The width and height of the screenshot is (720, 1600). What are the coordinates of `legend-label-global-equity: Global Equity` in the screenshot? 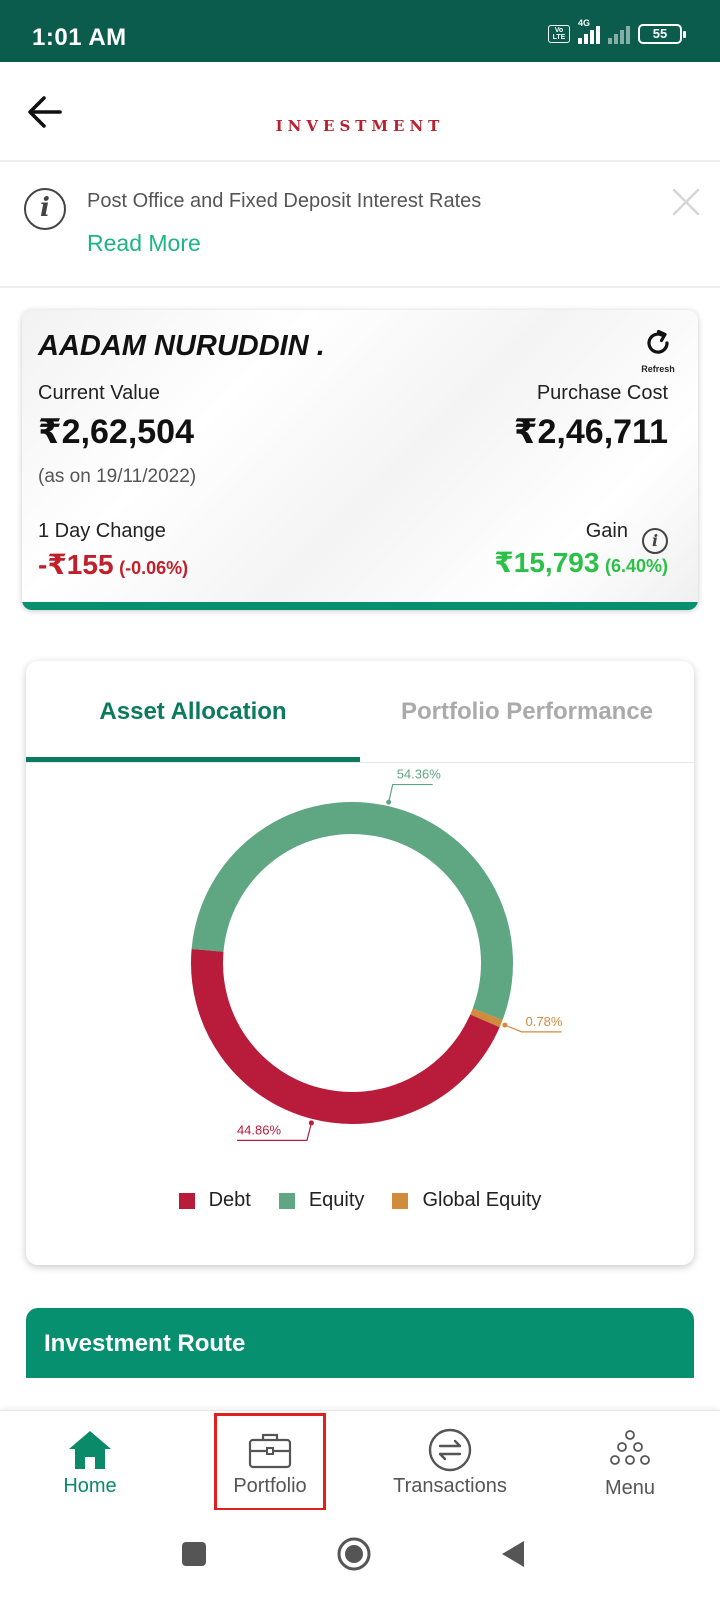 It's located at (482, 1200).